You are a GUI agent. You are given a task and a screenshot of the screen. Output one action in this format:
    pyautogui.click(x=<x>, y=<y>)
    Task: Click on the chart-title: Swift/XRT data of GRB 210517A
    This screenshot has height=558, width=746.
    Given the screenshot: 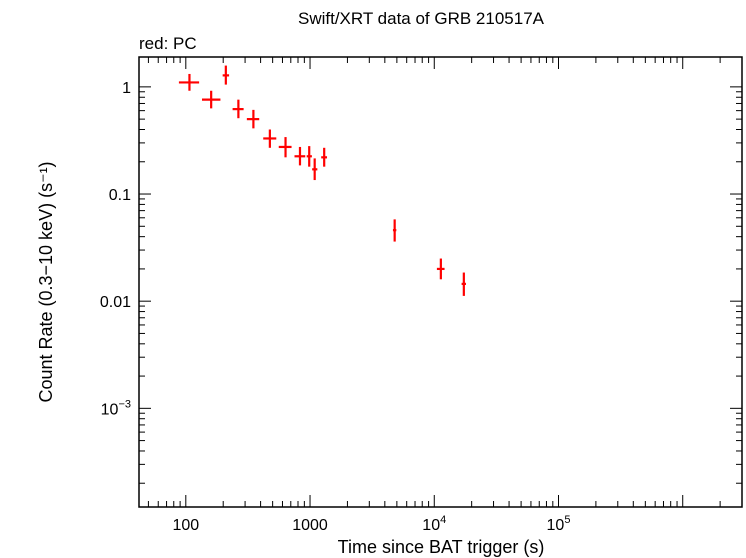 What is the action you would take?
    pyautogui.click(x=421, y=18)
    